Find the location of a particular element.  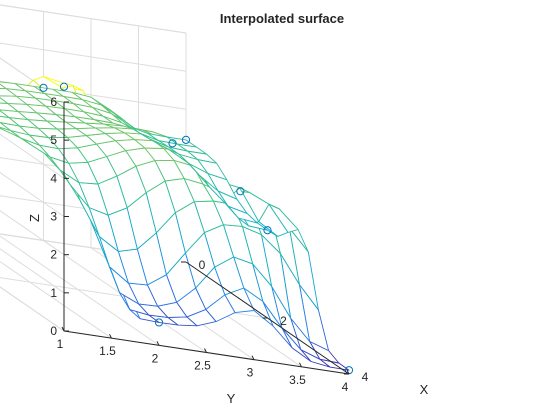

z-tick-label: 1 is located at coordinates (53, 293).